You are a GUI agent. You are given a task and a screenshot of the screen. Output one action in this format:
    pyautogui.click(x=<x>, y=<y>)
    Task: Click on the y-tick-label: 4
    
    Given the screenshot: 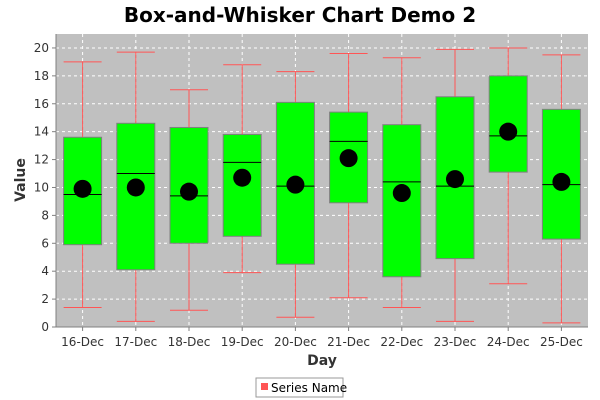 What is the action you would take?
    pyautogui.click(x=45, y=271)
    